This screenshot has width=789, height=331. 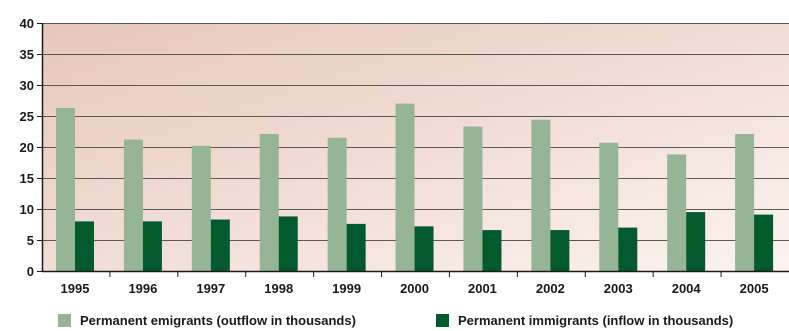 I want to click on legend-swatch-immigrants, so click(x=442, y=320).